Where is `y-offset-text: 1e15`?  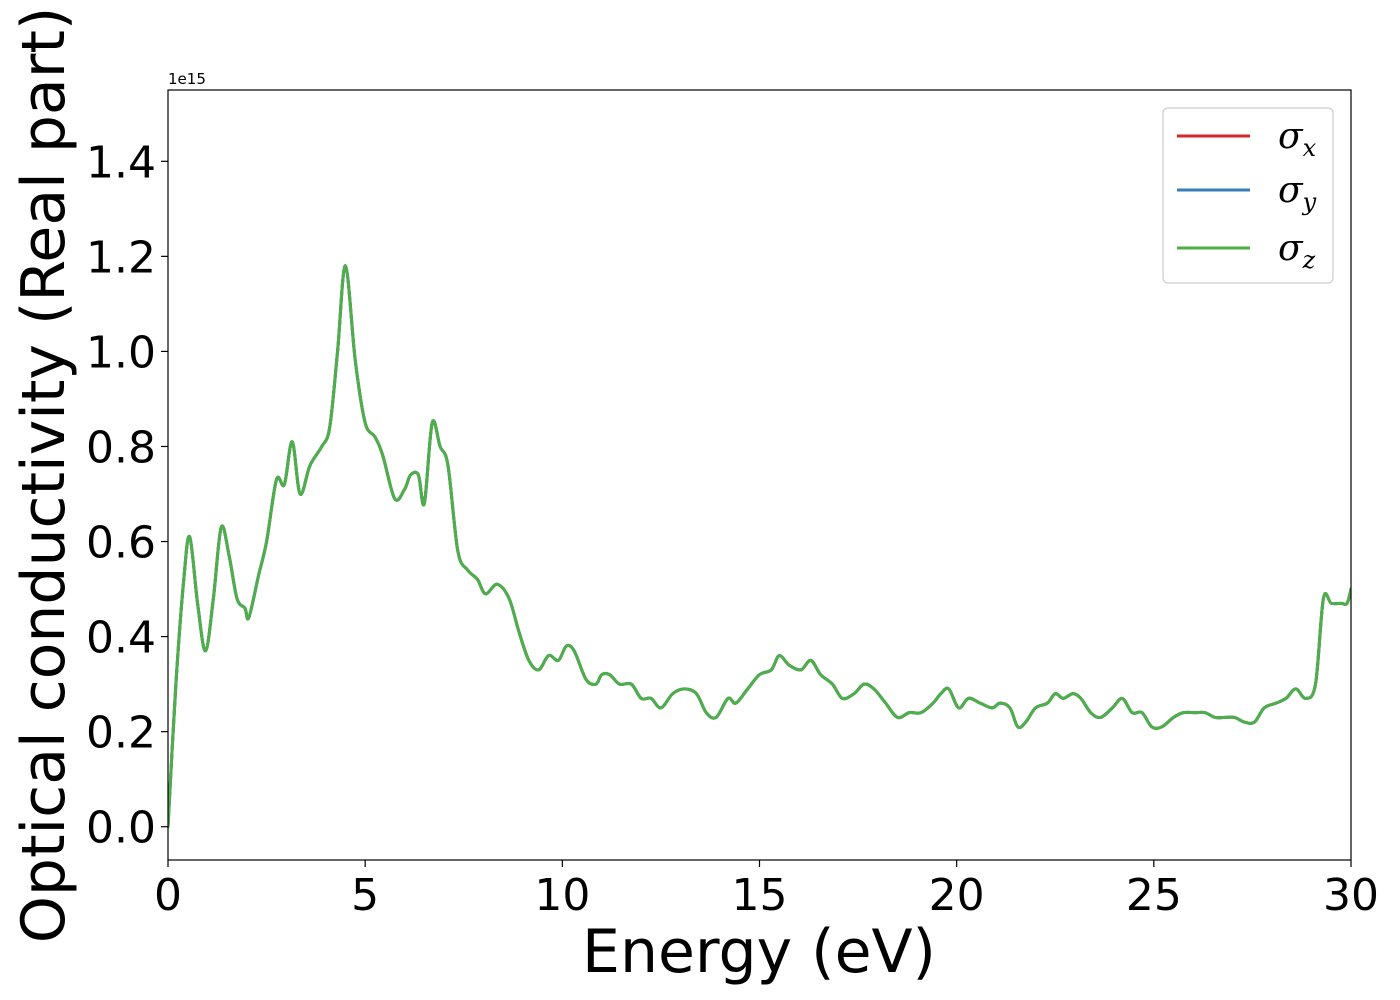 y-offset-text: 1e15 is located at coordinates (187, 79).